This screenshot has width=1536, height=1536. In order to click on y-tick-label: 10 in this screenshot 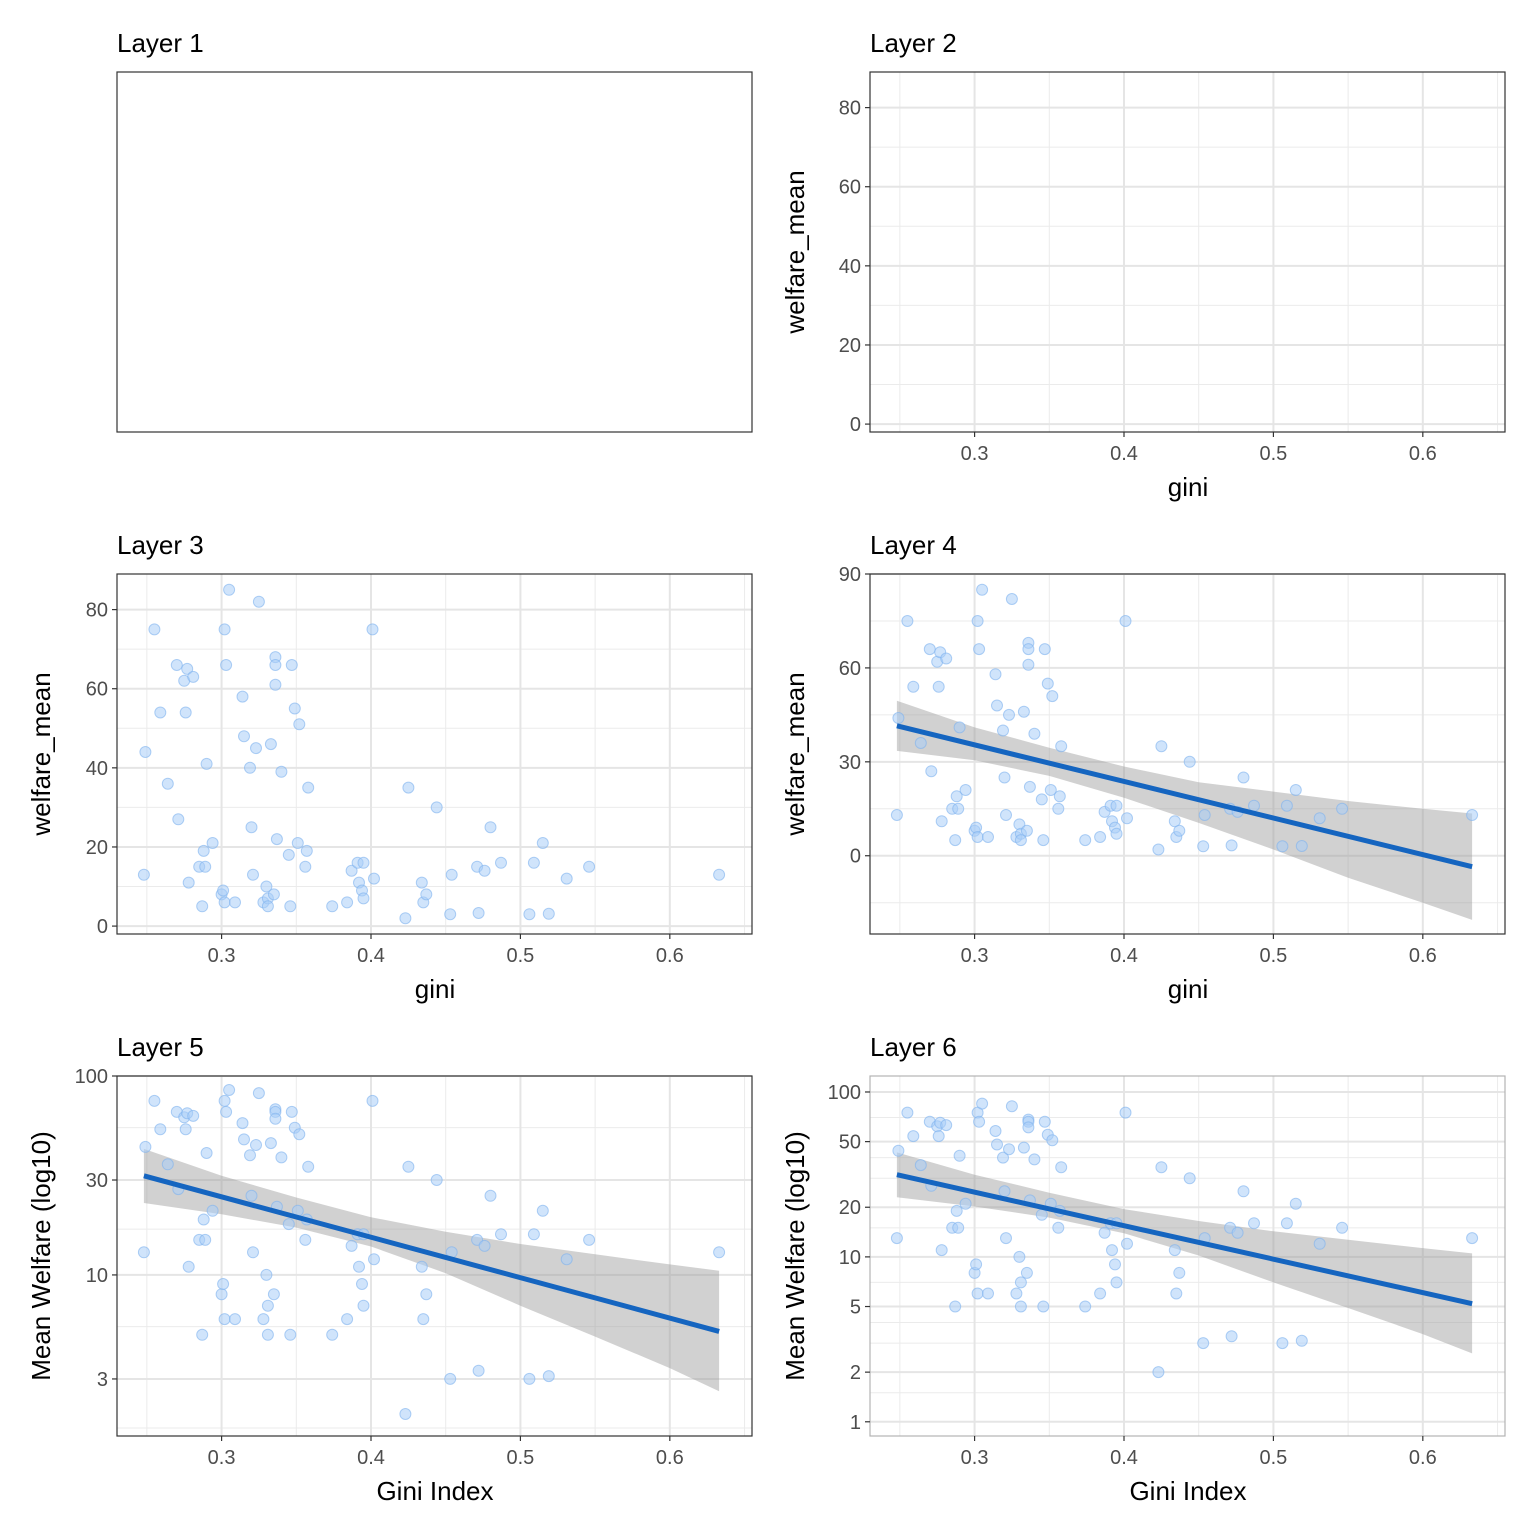, I will do `click(850, 1258)`.